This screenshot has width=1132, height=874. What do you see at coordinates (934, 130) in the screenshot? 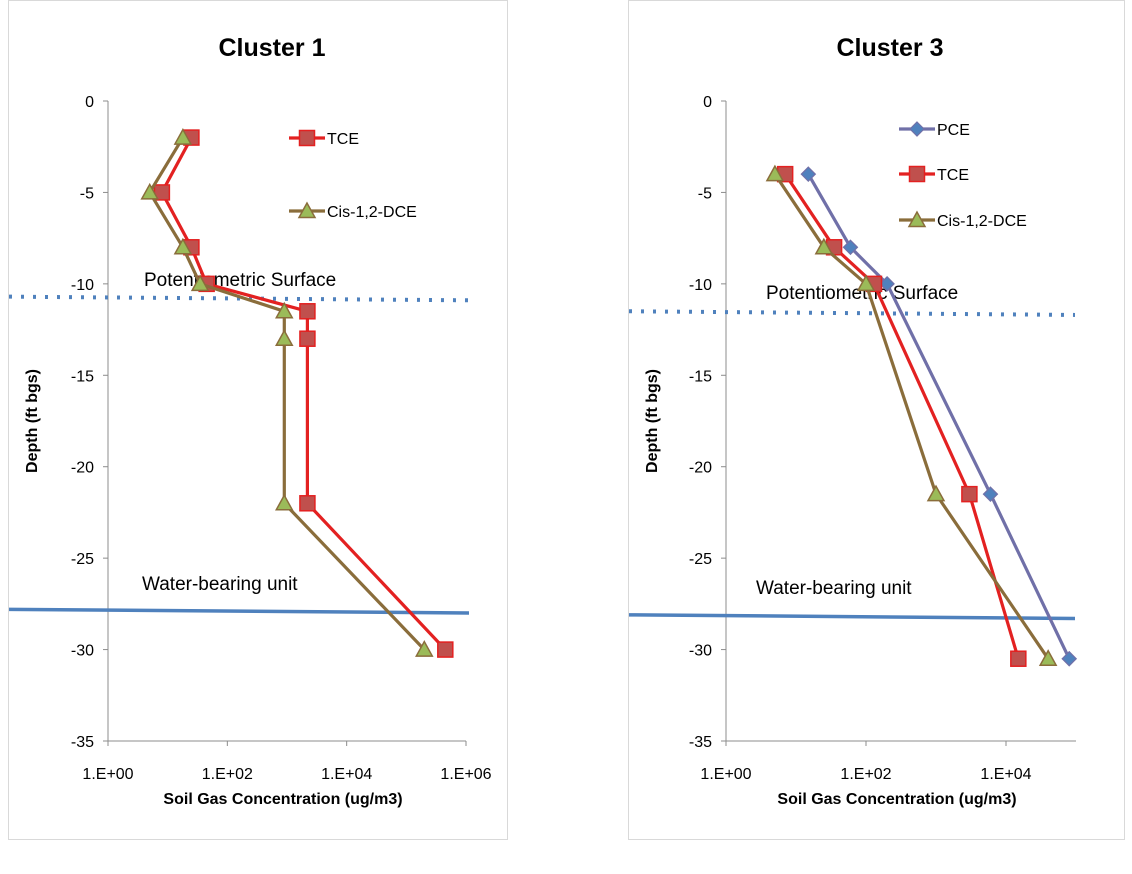
I see `legend-entry-pce: PCE` at bounding box center [934, 130].